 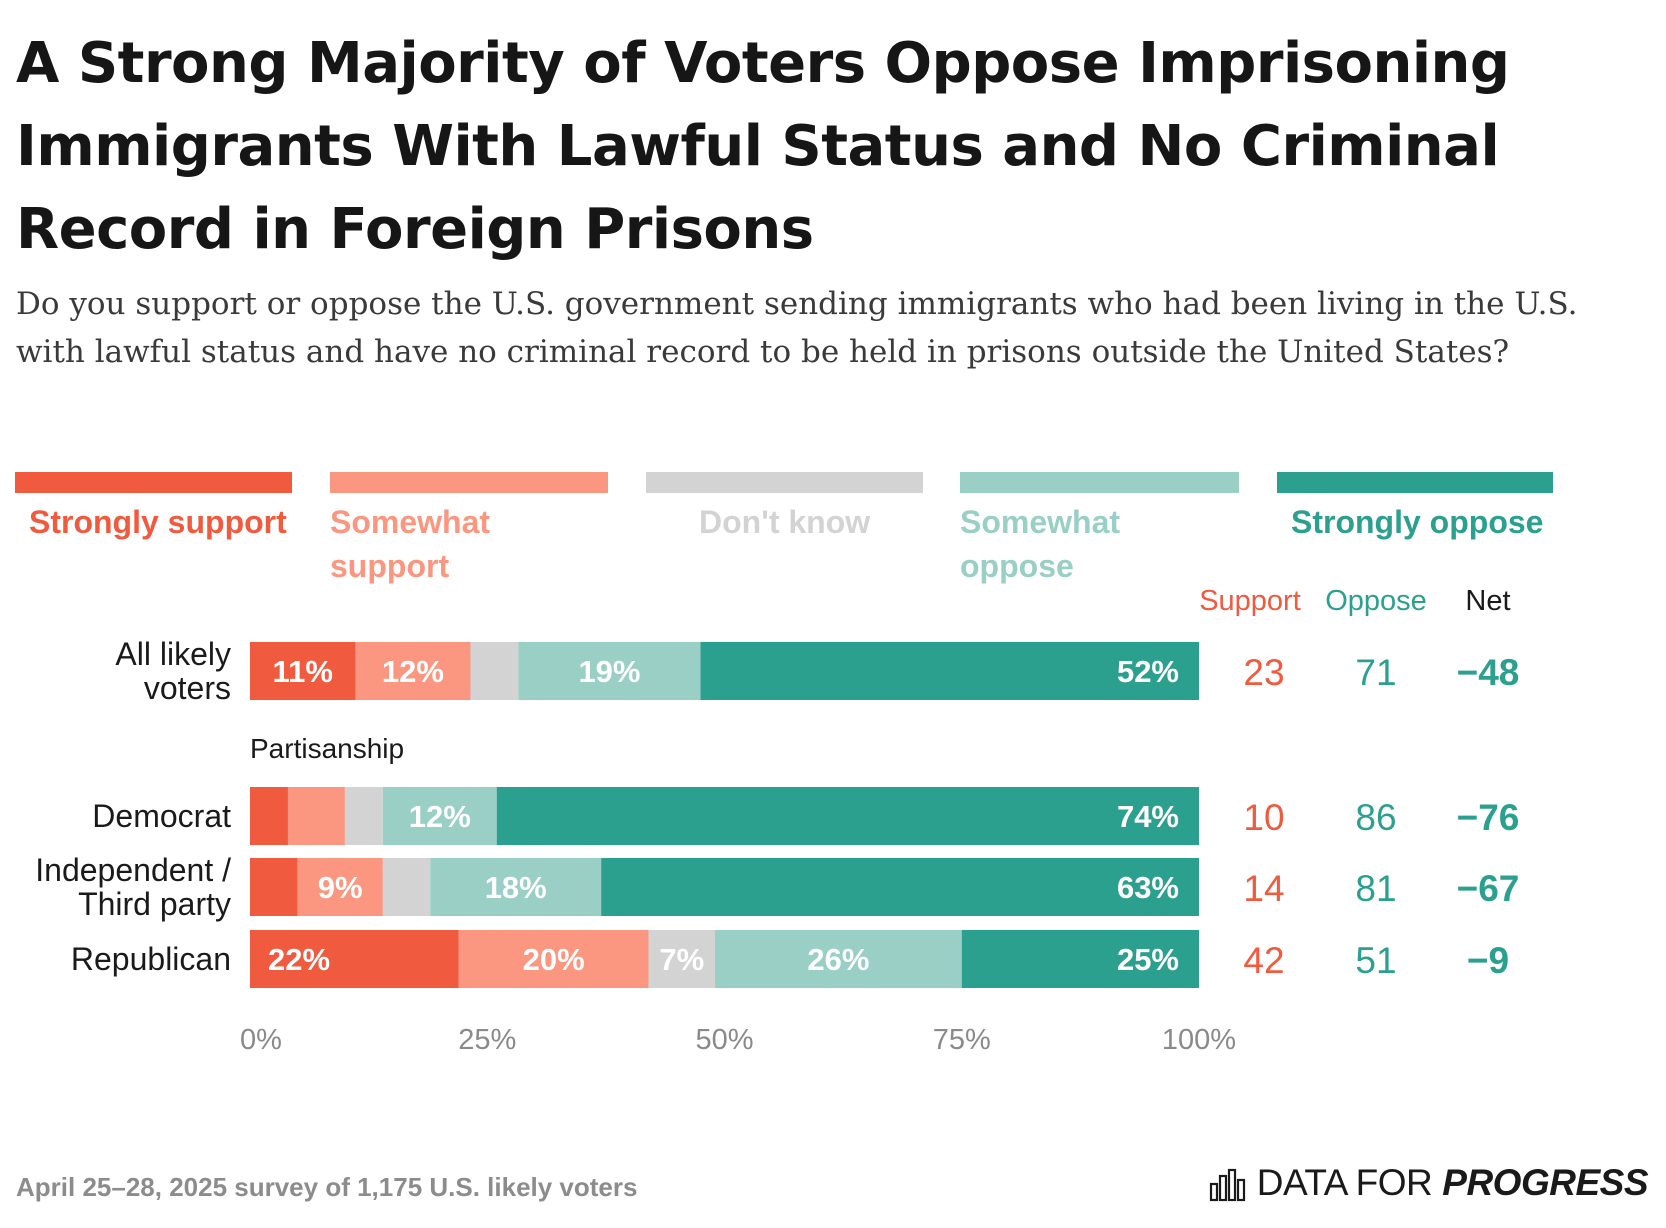 What do you see at coordinates (1488, 672) in the screenshot?
I see `net-value: −48` at bounding box center [1488, 672].